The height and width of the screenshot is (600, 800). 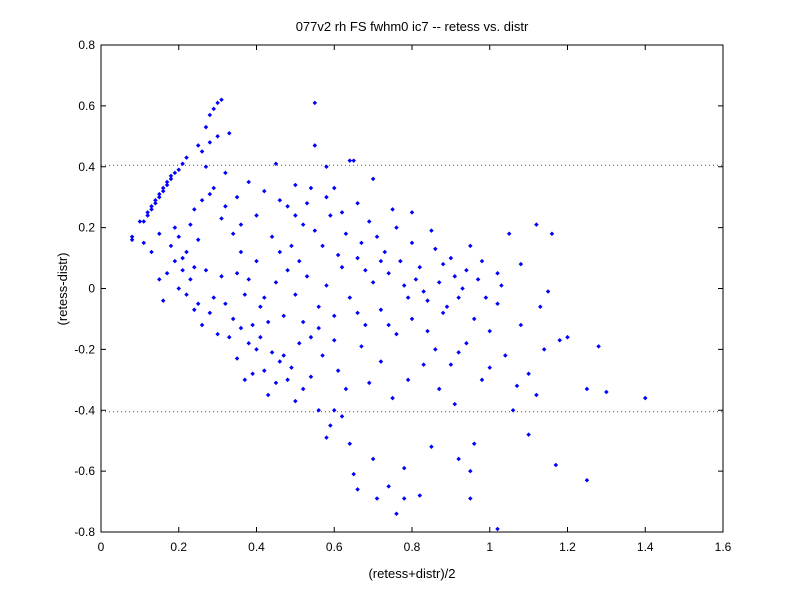 What do you see at coordinates (411, 573) in the screenshot?
I see `x-axis-label: (retess+distr)/2` at bounding box center [411, 573].